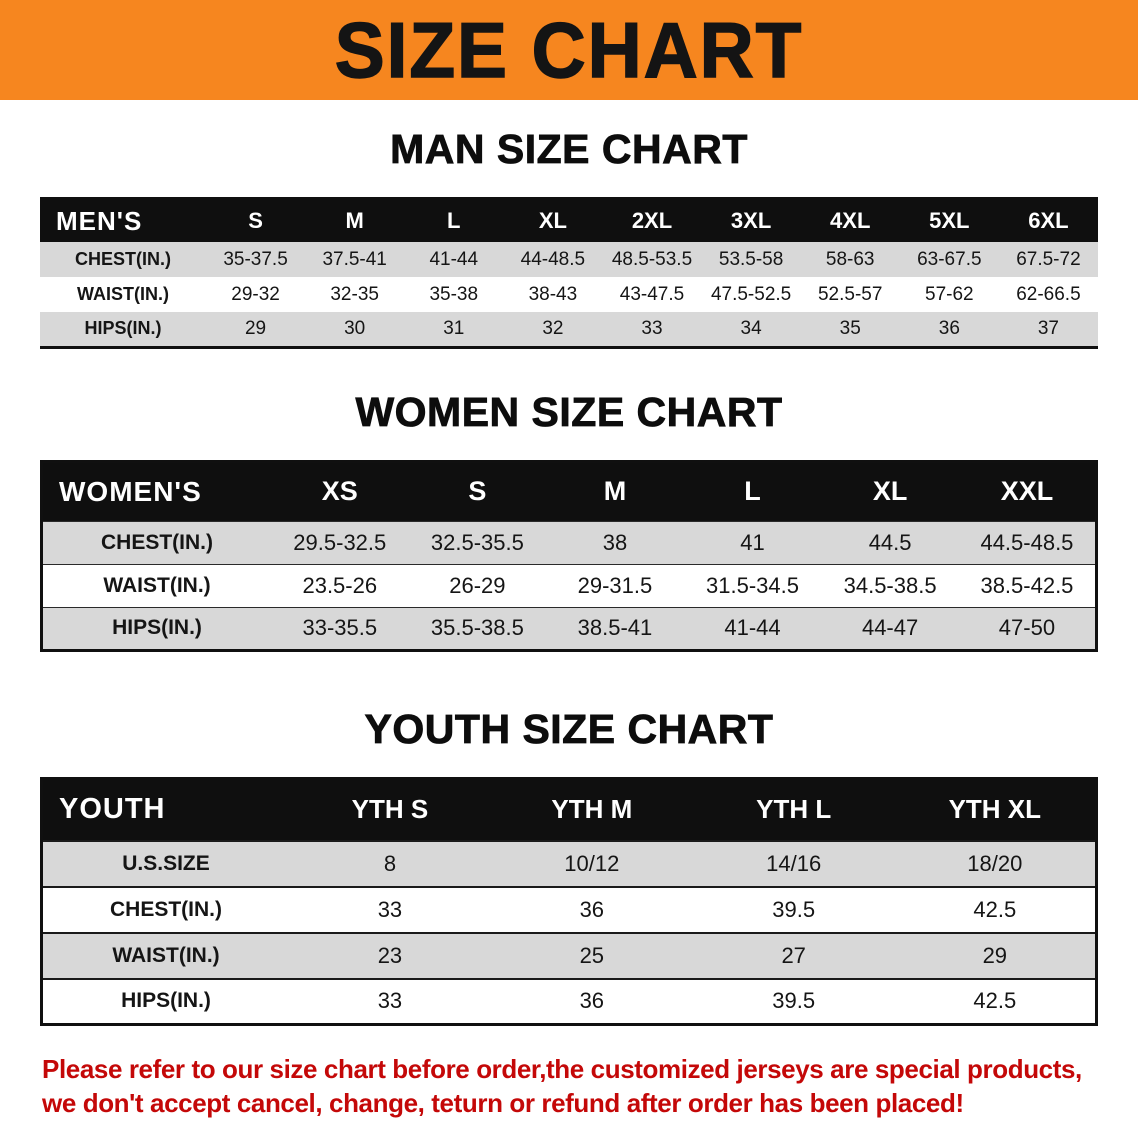 Image resolution: width=1138 pixels, height=1132 pixels. Describe the element at coordinates (1048, 294) in the screenshot. I see `value-cell: 62-66.5` at that location.